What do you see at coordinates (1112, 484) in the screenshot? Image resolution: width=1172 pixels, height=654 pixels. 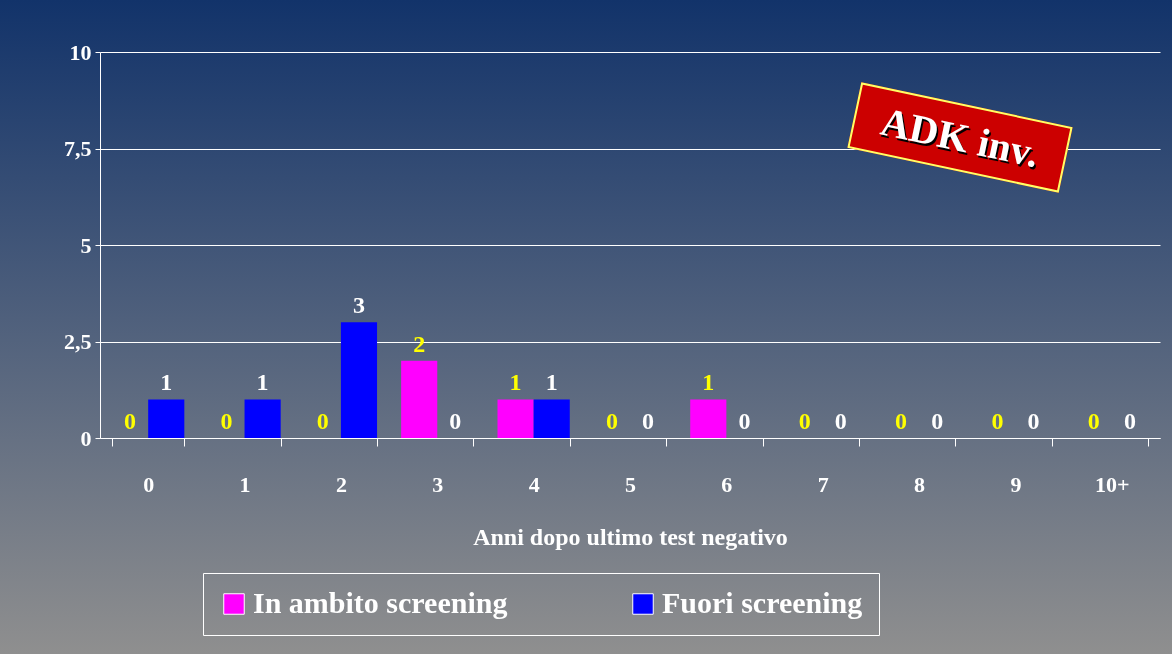 I see `x-tick-label: 10+` at bounding box center [1112, 484].